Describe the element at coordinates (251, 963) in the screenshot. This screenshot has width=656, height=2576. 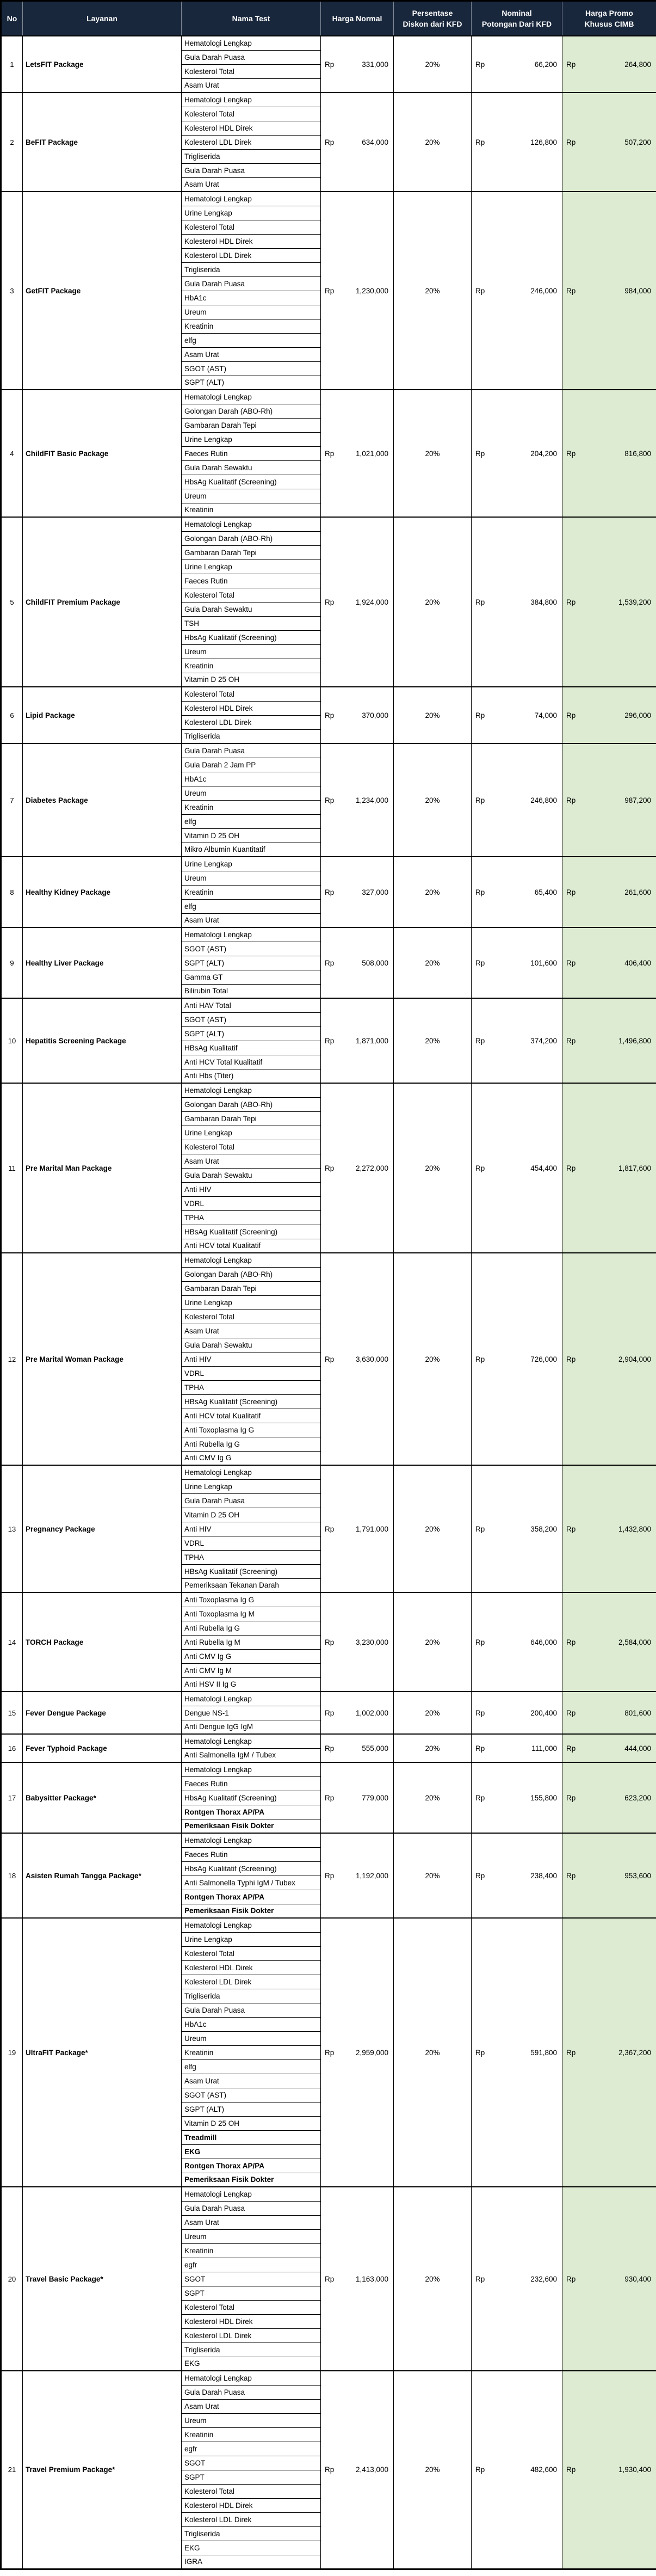
I see `test-name-cell: SGPT (ALT)` at that location.